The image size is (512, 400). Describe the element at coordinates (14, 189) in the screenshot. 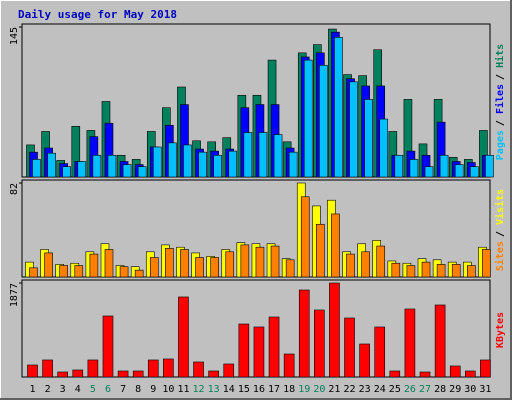

I see `y-tick-label: 82` at that location.